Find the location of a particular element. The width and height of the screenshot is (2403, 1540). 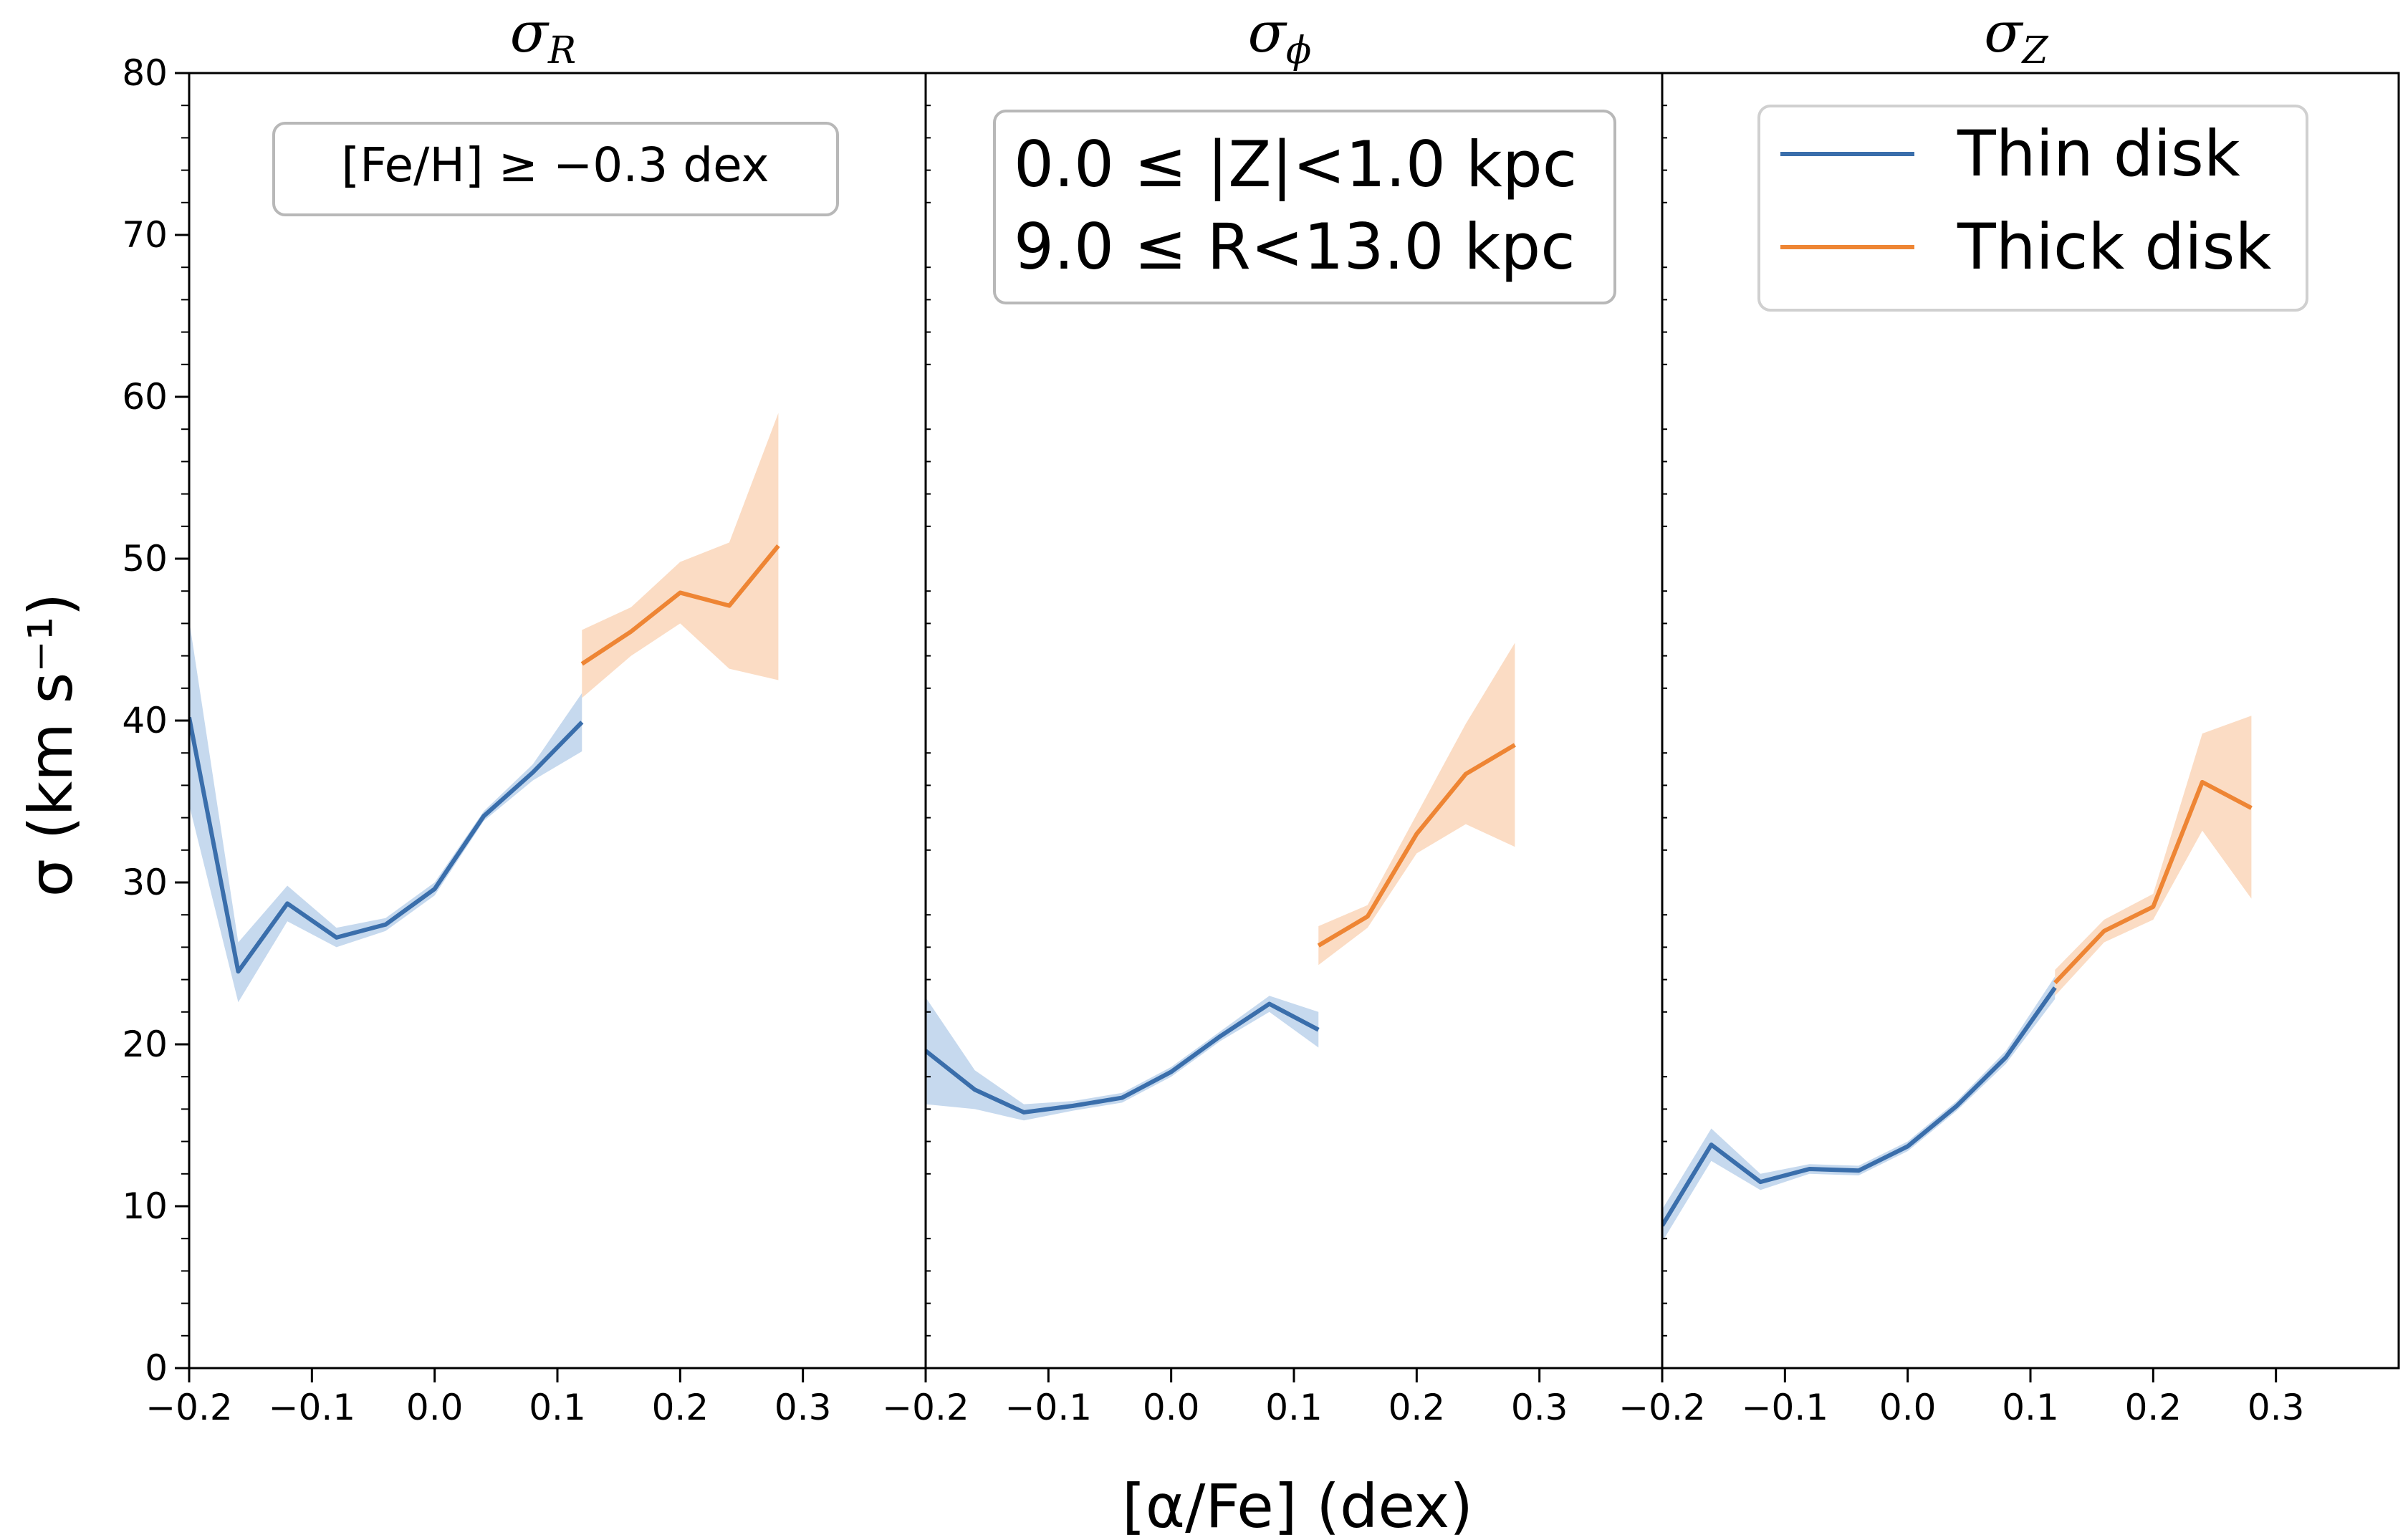

z-range-annotation: 0.0 ≤ |Z|<1.0 kpc is located at coordinates (1295, 164).